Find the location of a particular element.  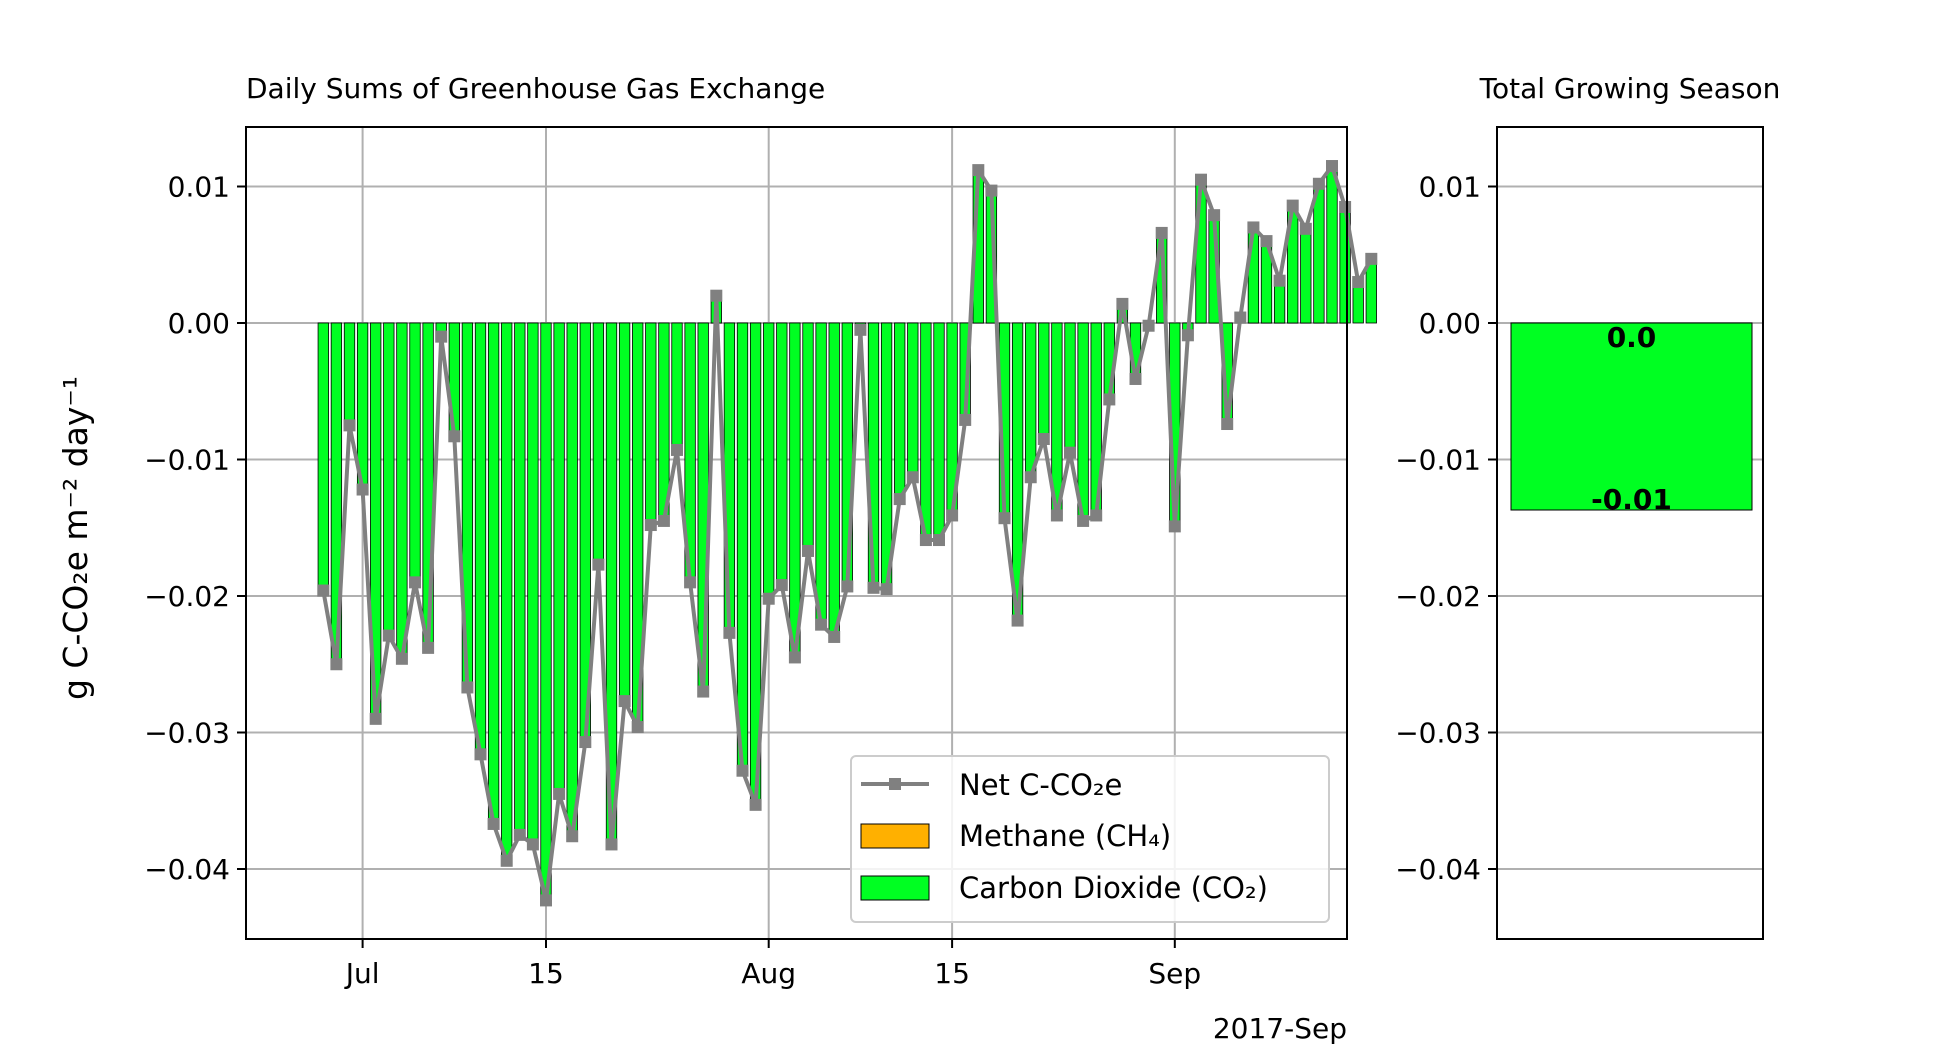

x-tick-label: 15 is located at coordinates (546, 973).